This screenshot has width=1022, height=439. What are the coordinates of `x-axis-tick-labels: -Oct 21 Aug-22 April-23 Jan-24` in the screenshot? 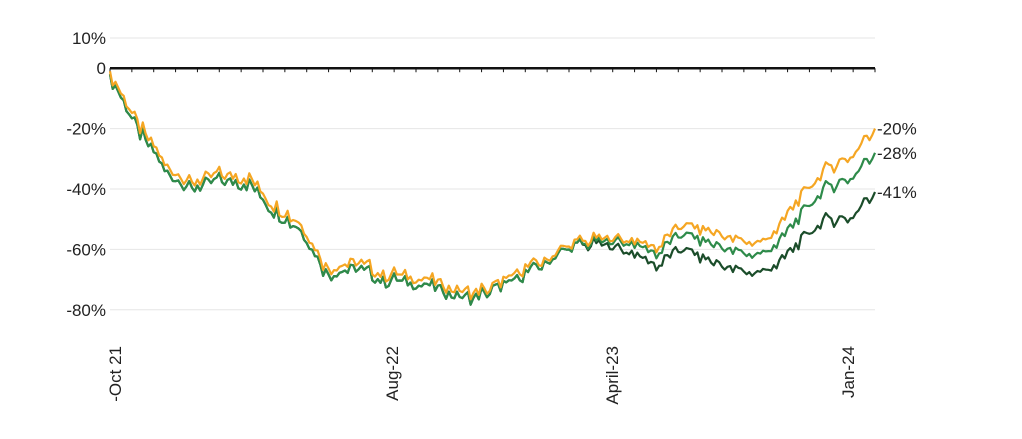 It's located at (482, 375).